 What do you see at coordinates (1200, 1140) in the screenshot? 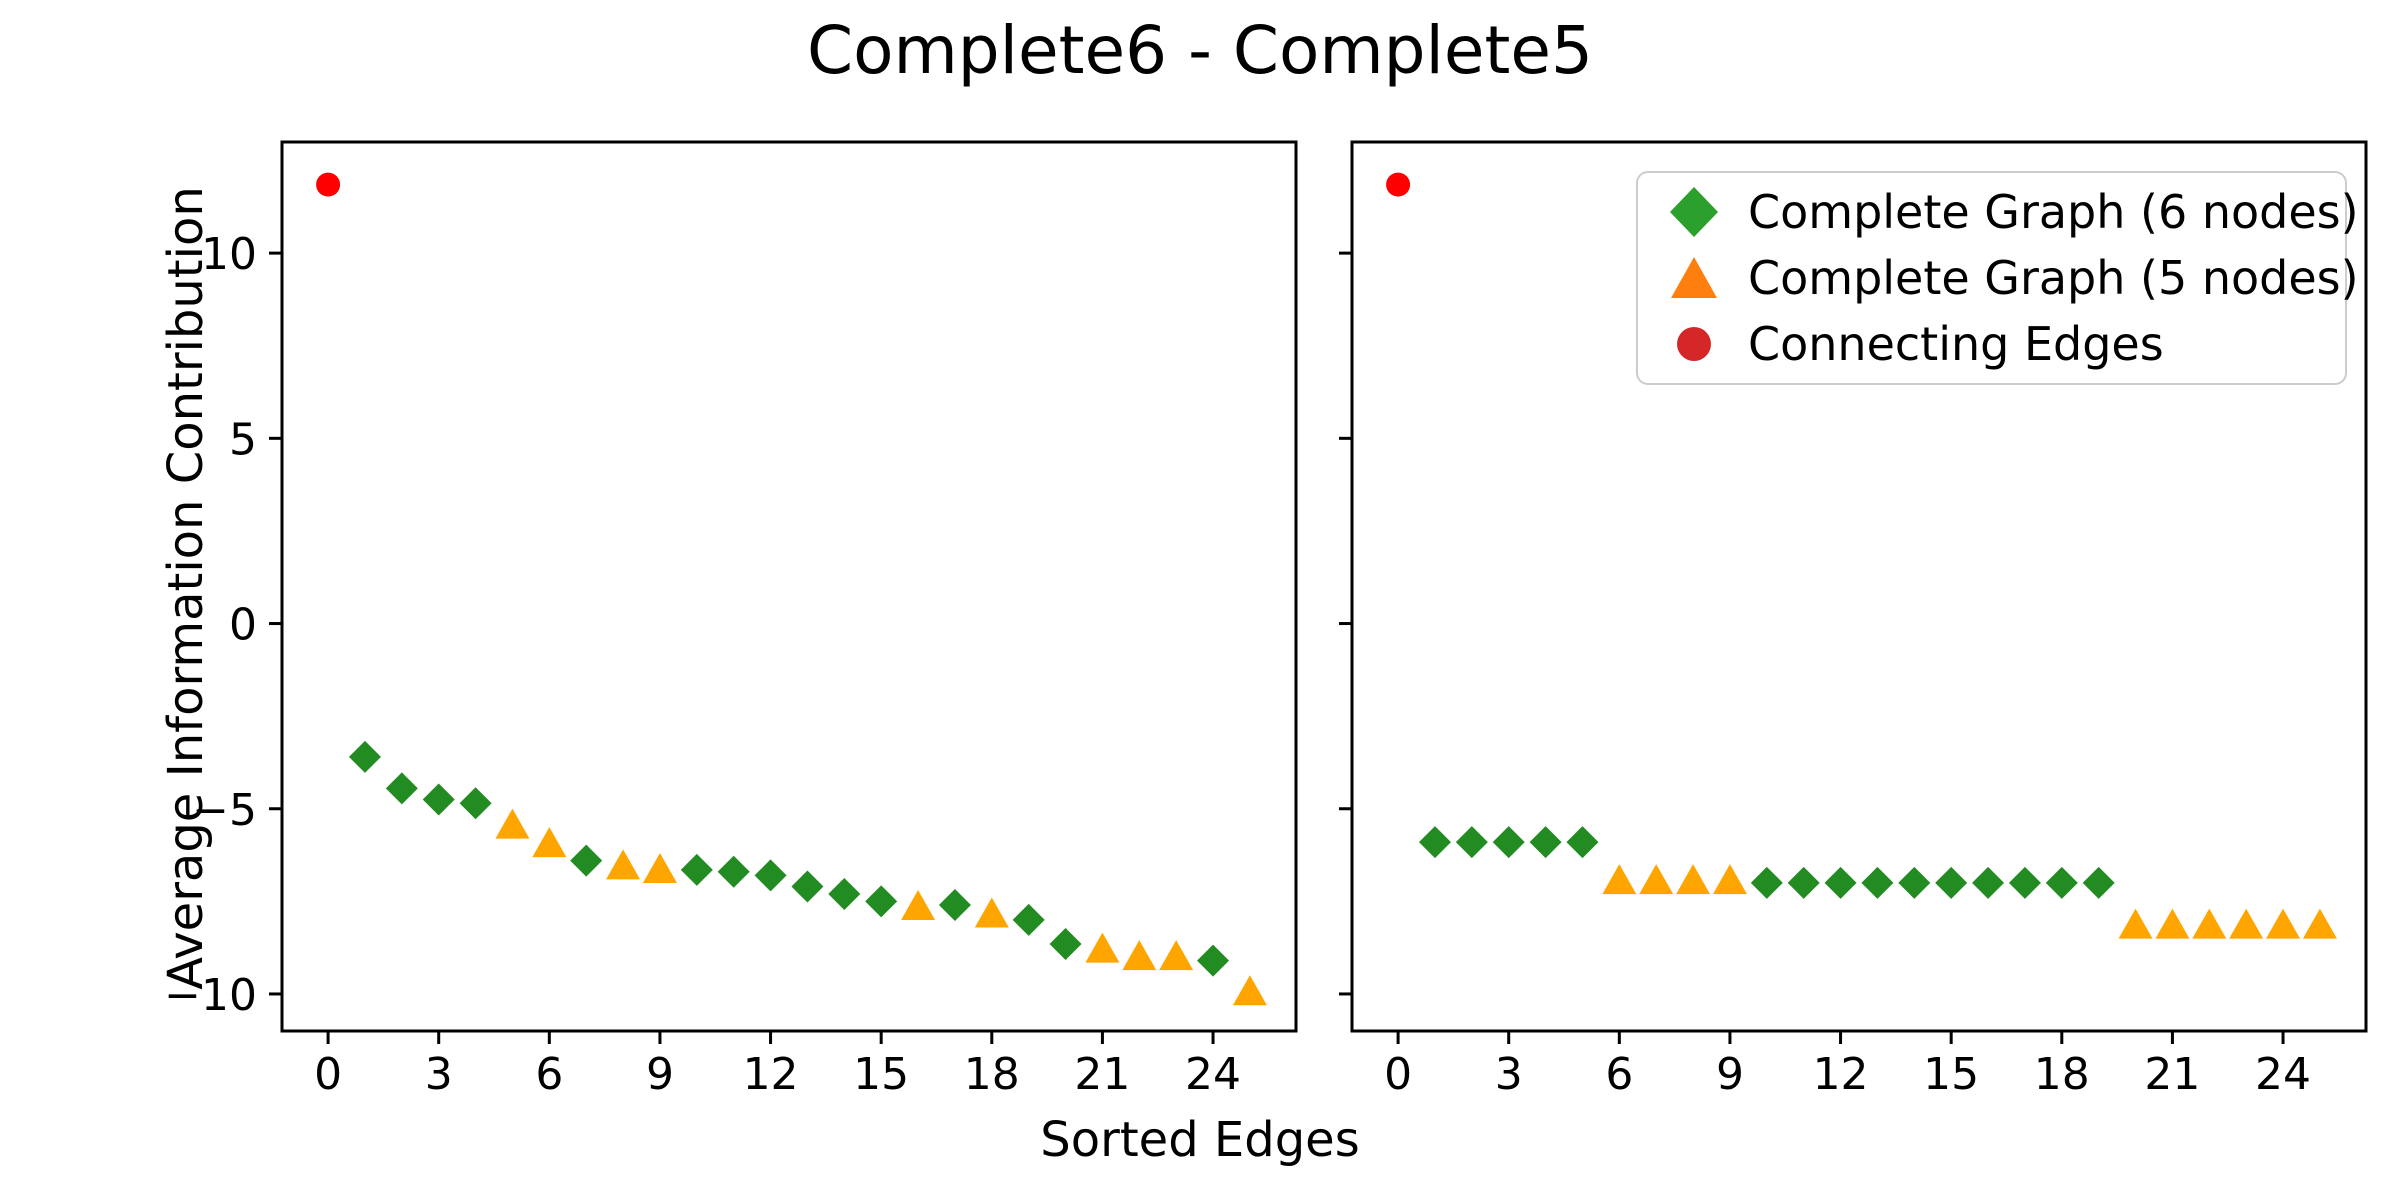
I see `x-axis-label: Sorted Edges` at bounding box center [1200, 1140].